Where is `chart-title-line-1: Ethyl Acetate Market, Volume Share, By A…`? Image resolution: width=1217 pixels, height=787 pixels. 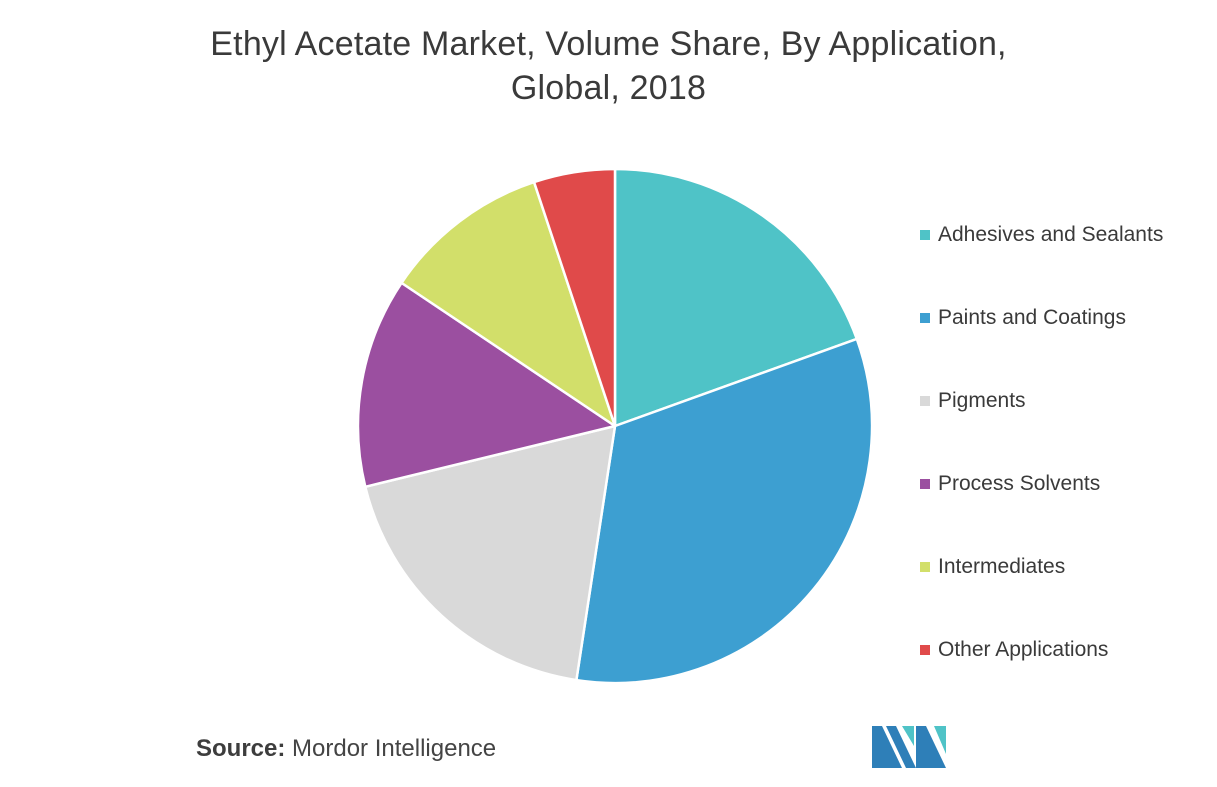 chart-title-line-1: Ethyl Acetate Market, Volume Share, By A… is located at coordinates (608, 44).